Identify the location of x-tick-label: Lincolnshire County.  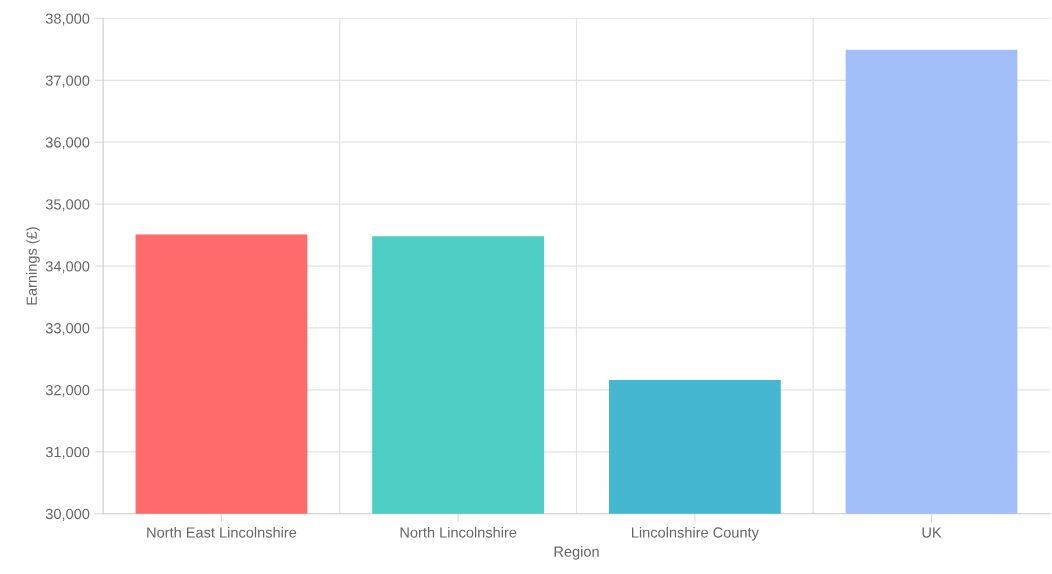
(695, 533).